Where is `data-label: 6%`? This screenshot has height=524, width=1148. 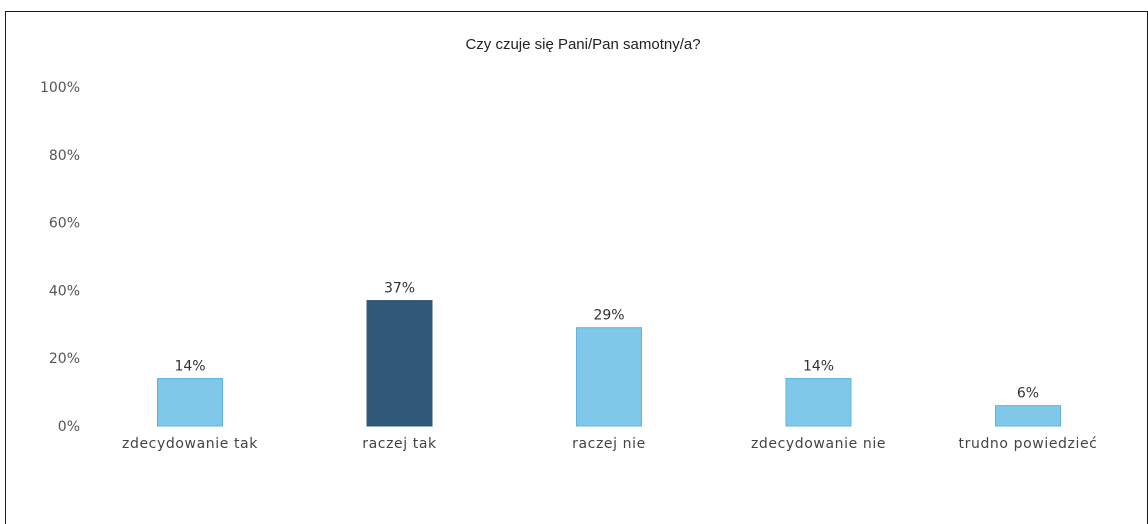
data-label: 6% is located at coordinates (1028, 394).